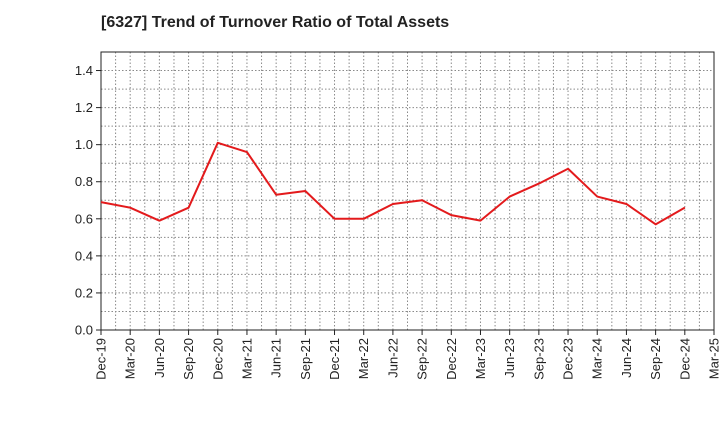 The height and width of the screenshot is (440, 720). Describe the element at coordinates (392, 358) in the screenshot. I see `x-tick-label: Jun-22` at that location.